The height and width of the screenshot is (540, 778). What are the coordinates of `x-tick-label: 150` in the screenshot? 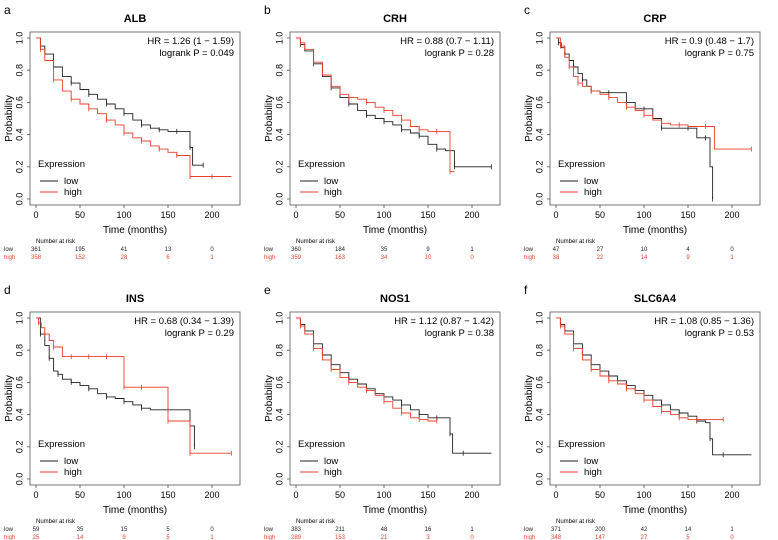 It's located at (427, 215).